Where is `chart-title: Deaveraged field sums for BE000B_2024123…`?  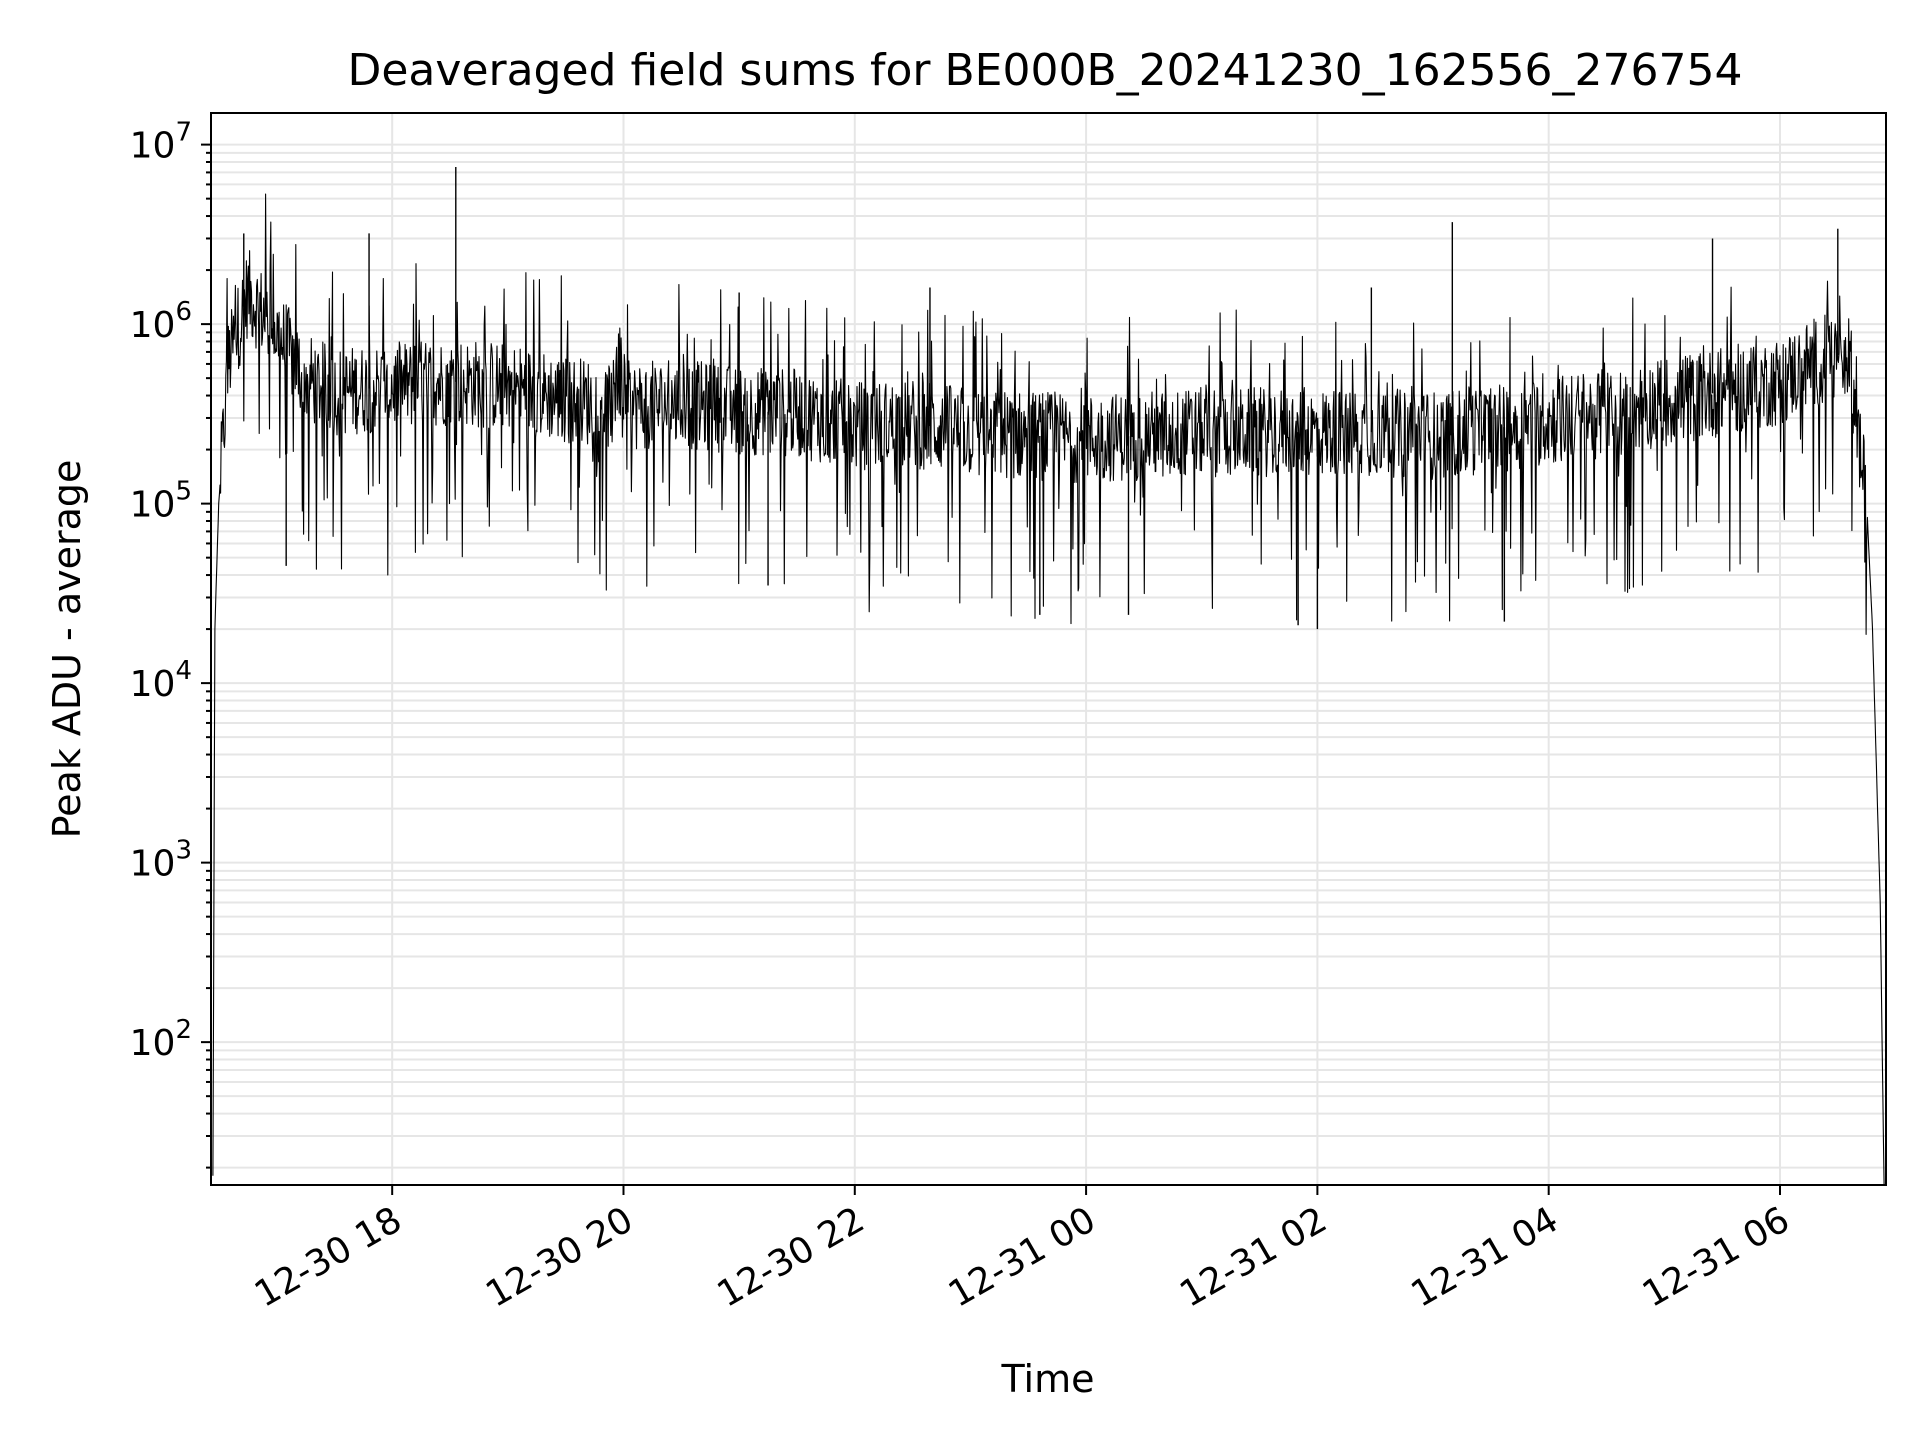
chart-title: Deaveraged field sums for BE000B_2024123… is located at coordinates (1044, 70).